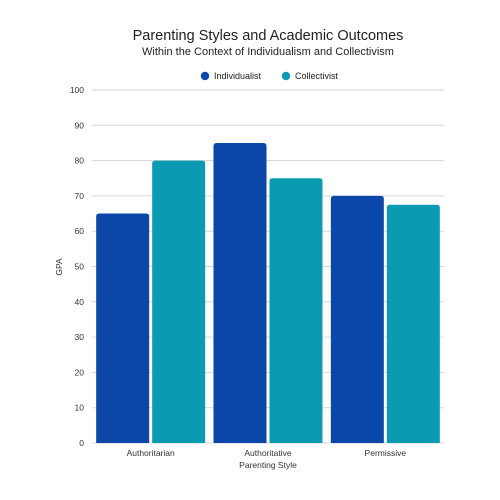  What do you see at coordinates (80, 337) in the screenshot?
I see `y-tick-label: 30` at bounding box center [80, 337].